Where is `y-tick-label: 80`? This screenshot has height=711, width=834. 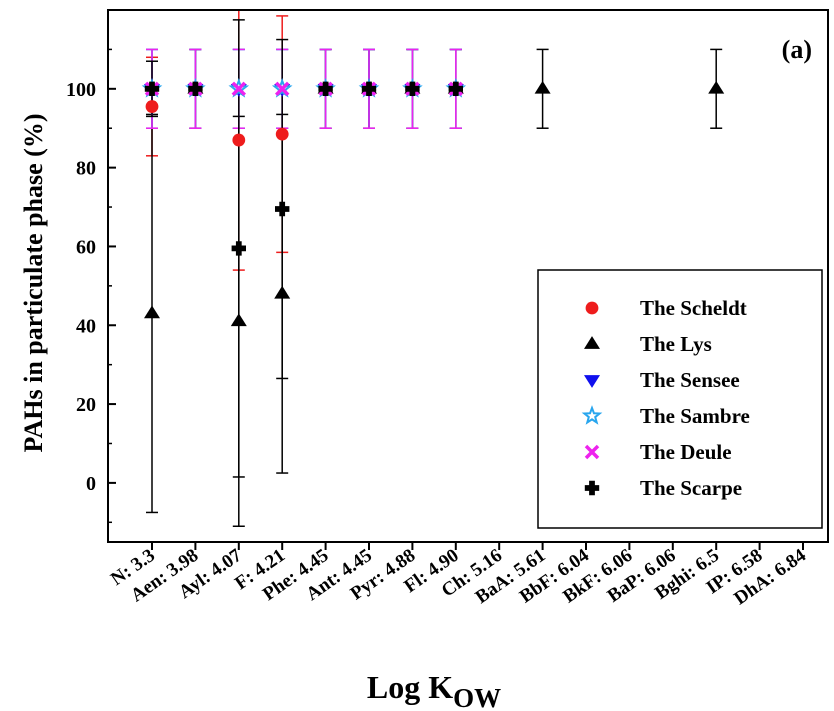
y-tick-label: 80 is located at coordinates (86, 169).